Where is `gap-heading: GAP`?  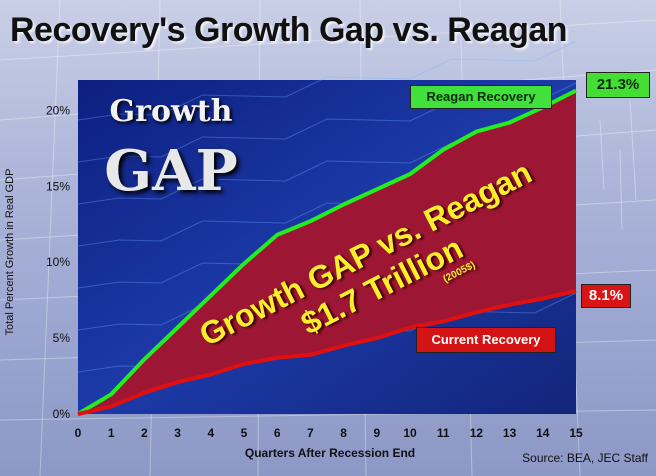
gap-heading: GAP is located at coordinates (171, 171).